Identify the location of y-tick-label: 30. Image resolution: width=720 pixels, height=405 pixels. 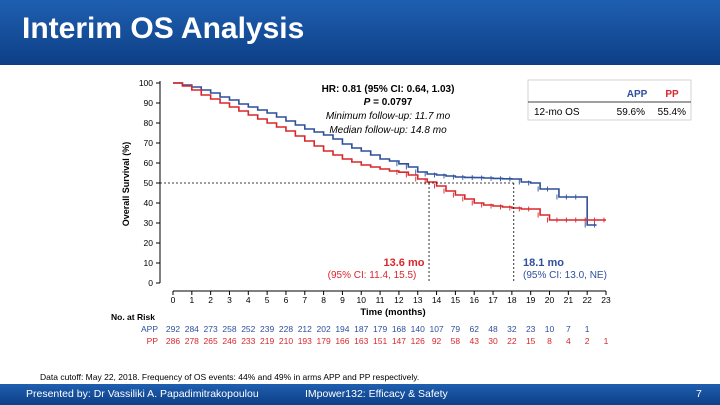
(149, 223).